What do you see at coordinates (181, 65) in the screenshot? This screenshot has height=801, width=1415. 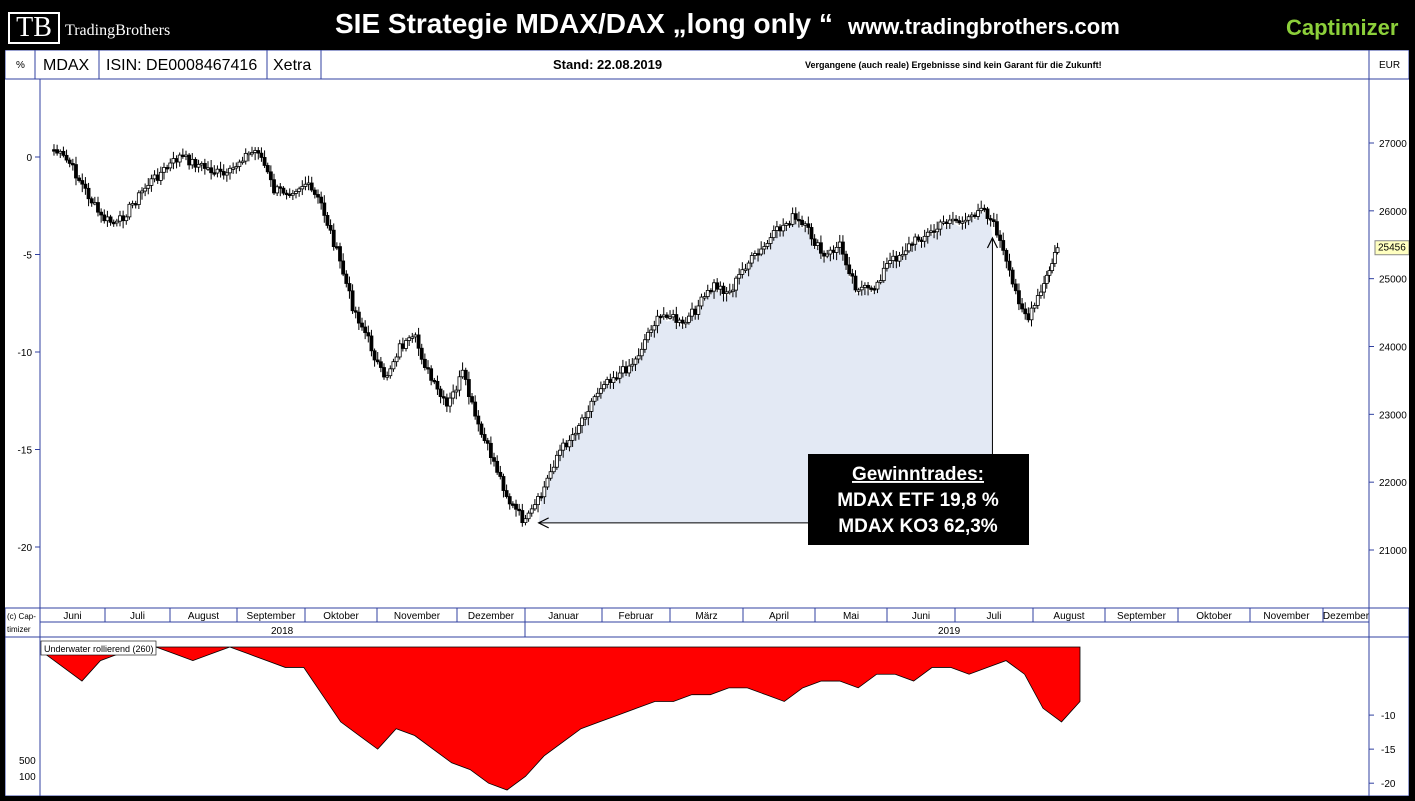 I see `isin-field: ISIN: DE0008467416` at bounding box center [181, 65].